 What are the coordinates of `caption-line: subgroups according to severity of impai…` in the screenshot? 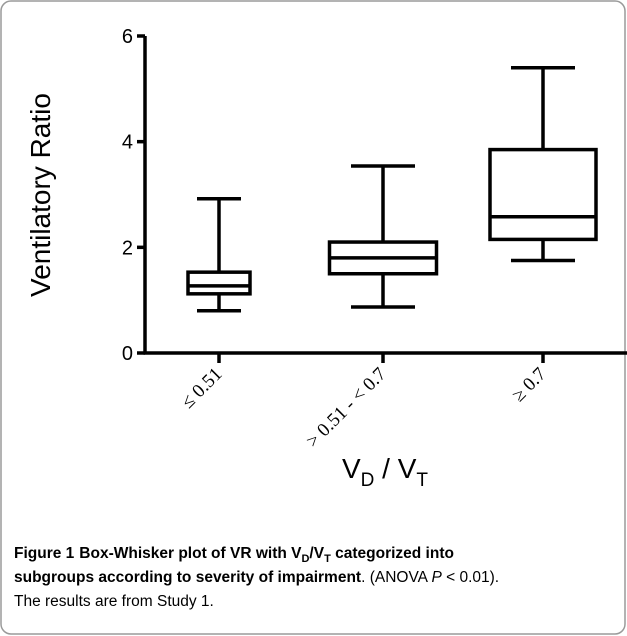 It's located at (256, 577).